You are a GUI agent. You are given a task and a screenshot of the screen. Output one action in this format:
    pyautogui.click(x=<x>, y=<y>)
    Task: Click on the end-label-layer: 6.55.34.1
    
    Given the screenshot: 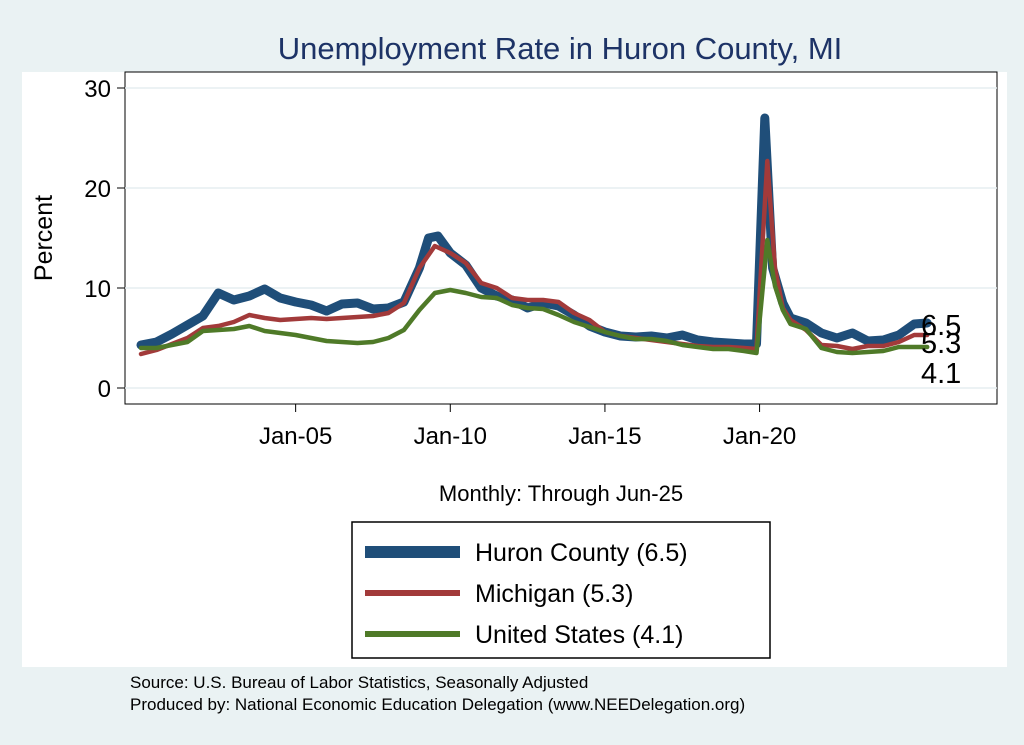 What is the action you would take?
    pyautogui.click(x=941, y=350)
    